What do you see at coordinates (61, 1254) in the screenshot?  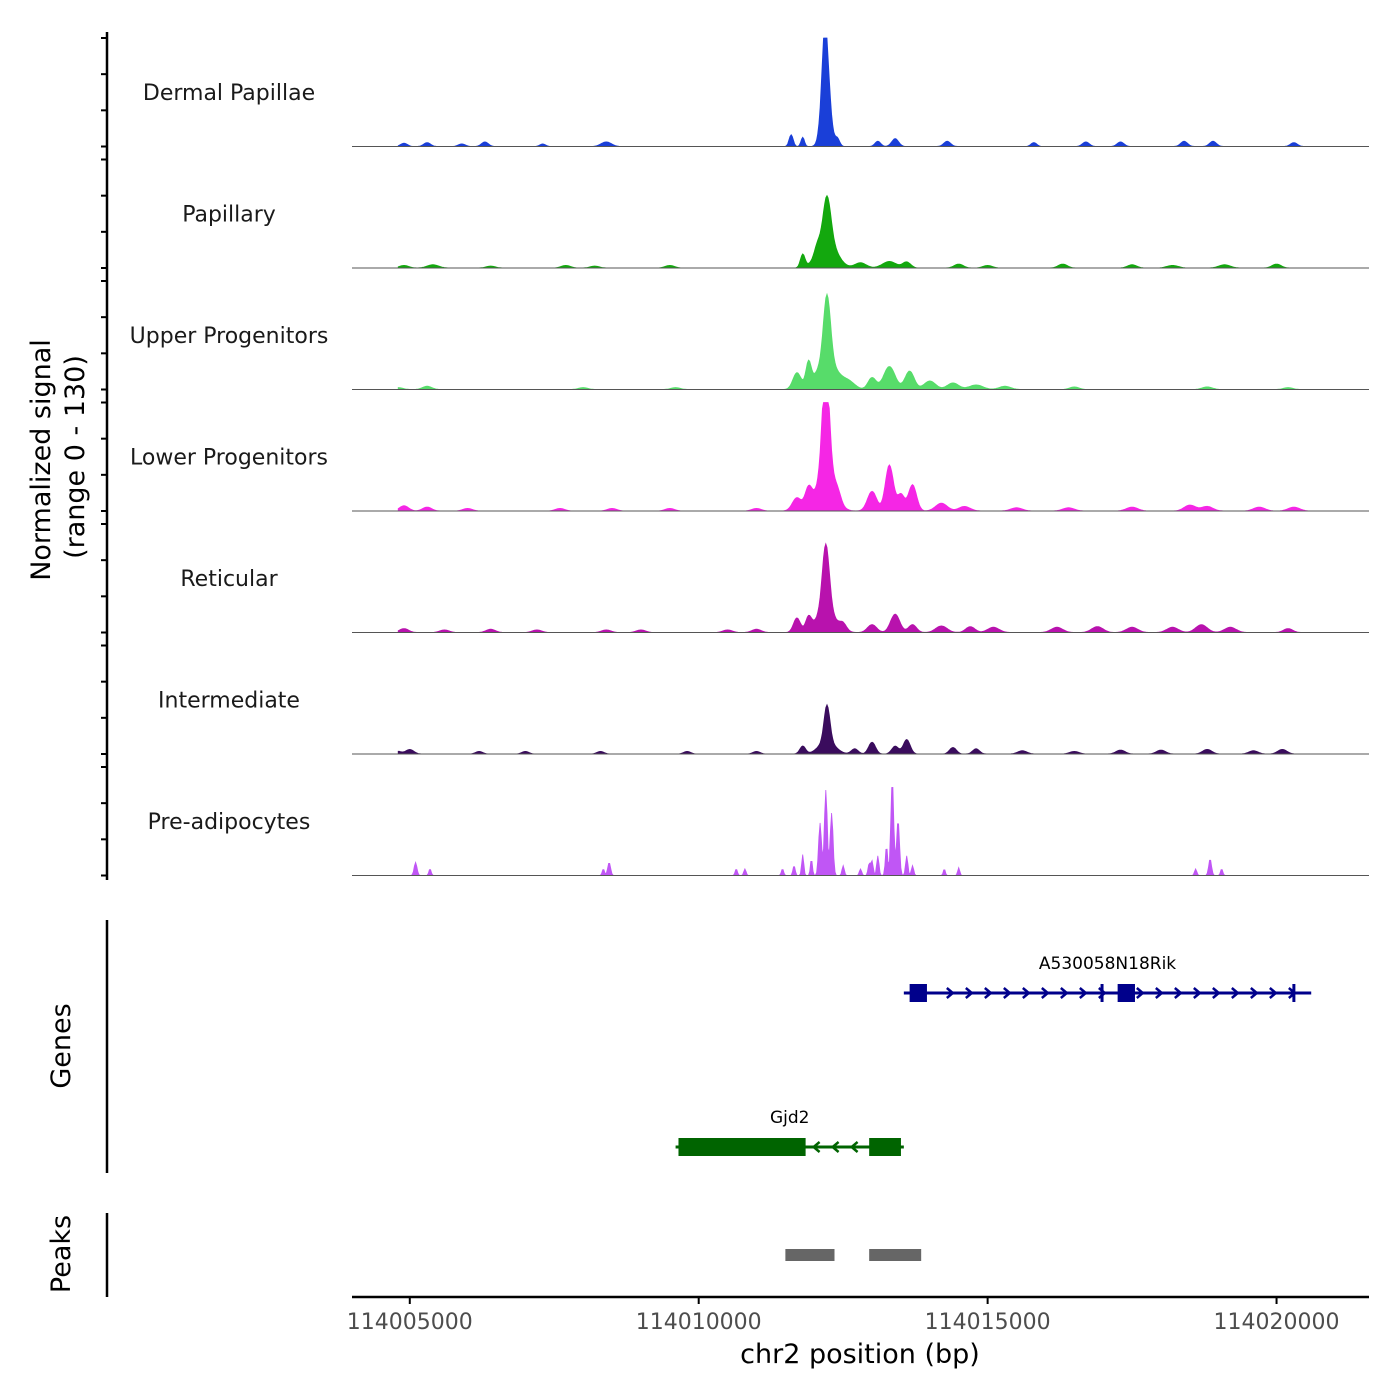 I see `peaks-panel-label: Peaks` at bounding box center [61, 1254].